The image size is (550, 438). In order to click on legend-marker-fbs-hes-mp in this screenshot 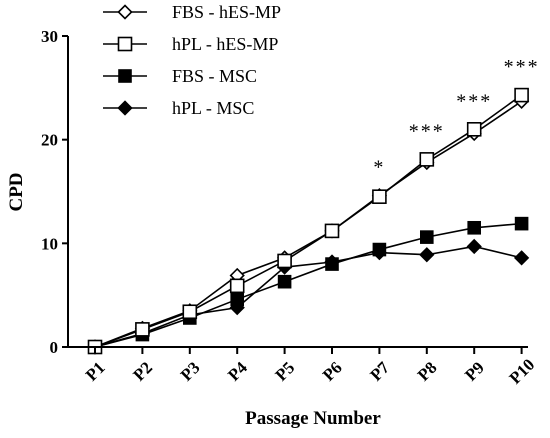, I will do `click(125, 12)`.